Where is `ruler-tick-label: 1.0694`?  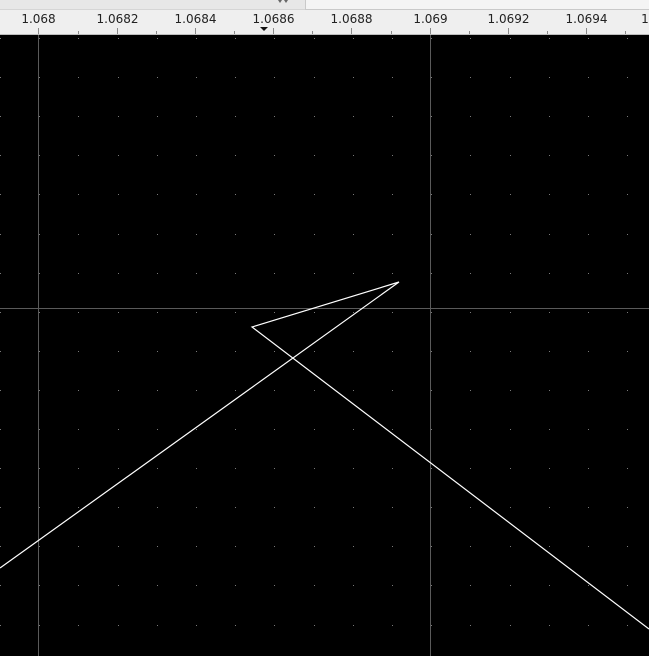 ruler-tick-label: 1.0694 is located at coordinates (587, 19).